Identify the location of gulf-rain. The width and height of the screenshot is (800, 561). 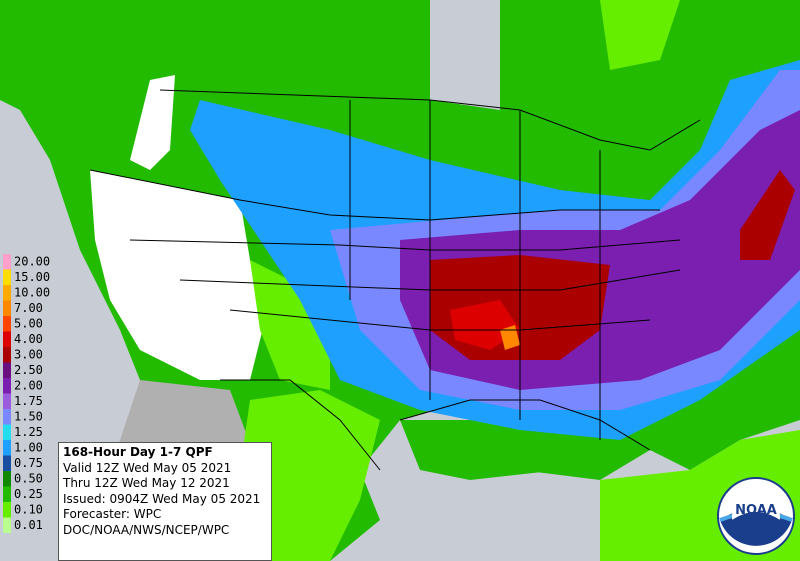
(480, 450).